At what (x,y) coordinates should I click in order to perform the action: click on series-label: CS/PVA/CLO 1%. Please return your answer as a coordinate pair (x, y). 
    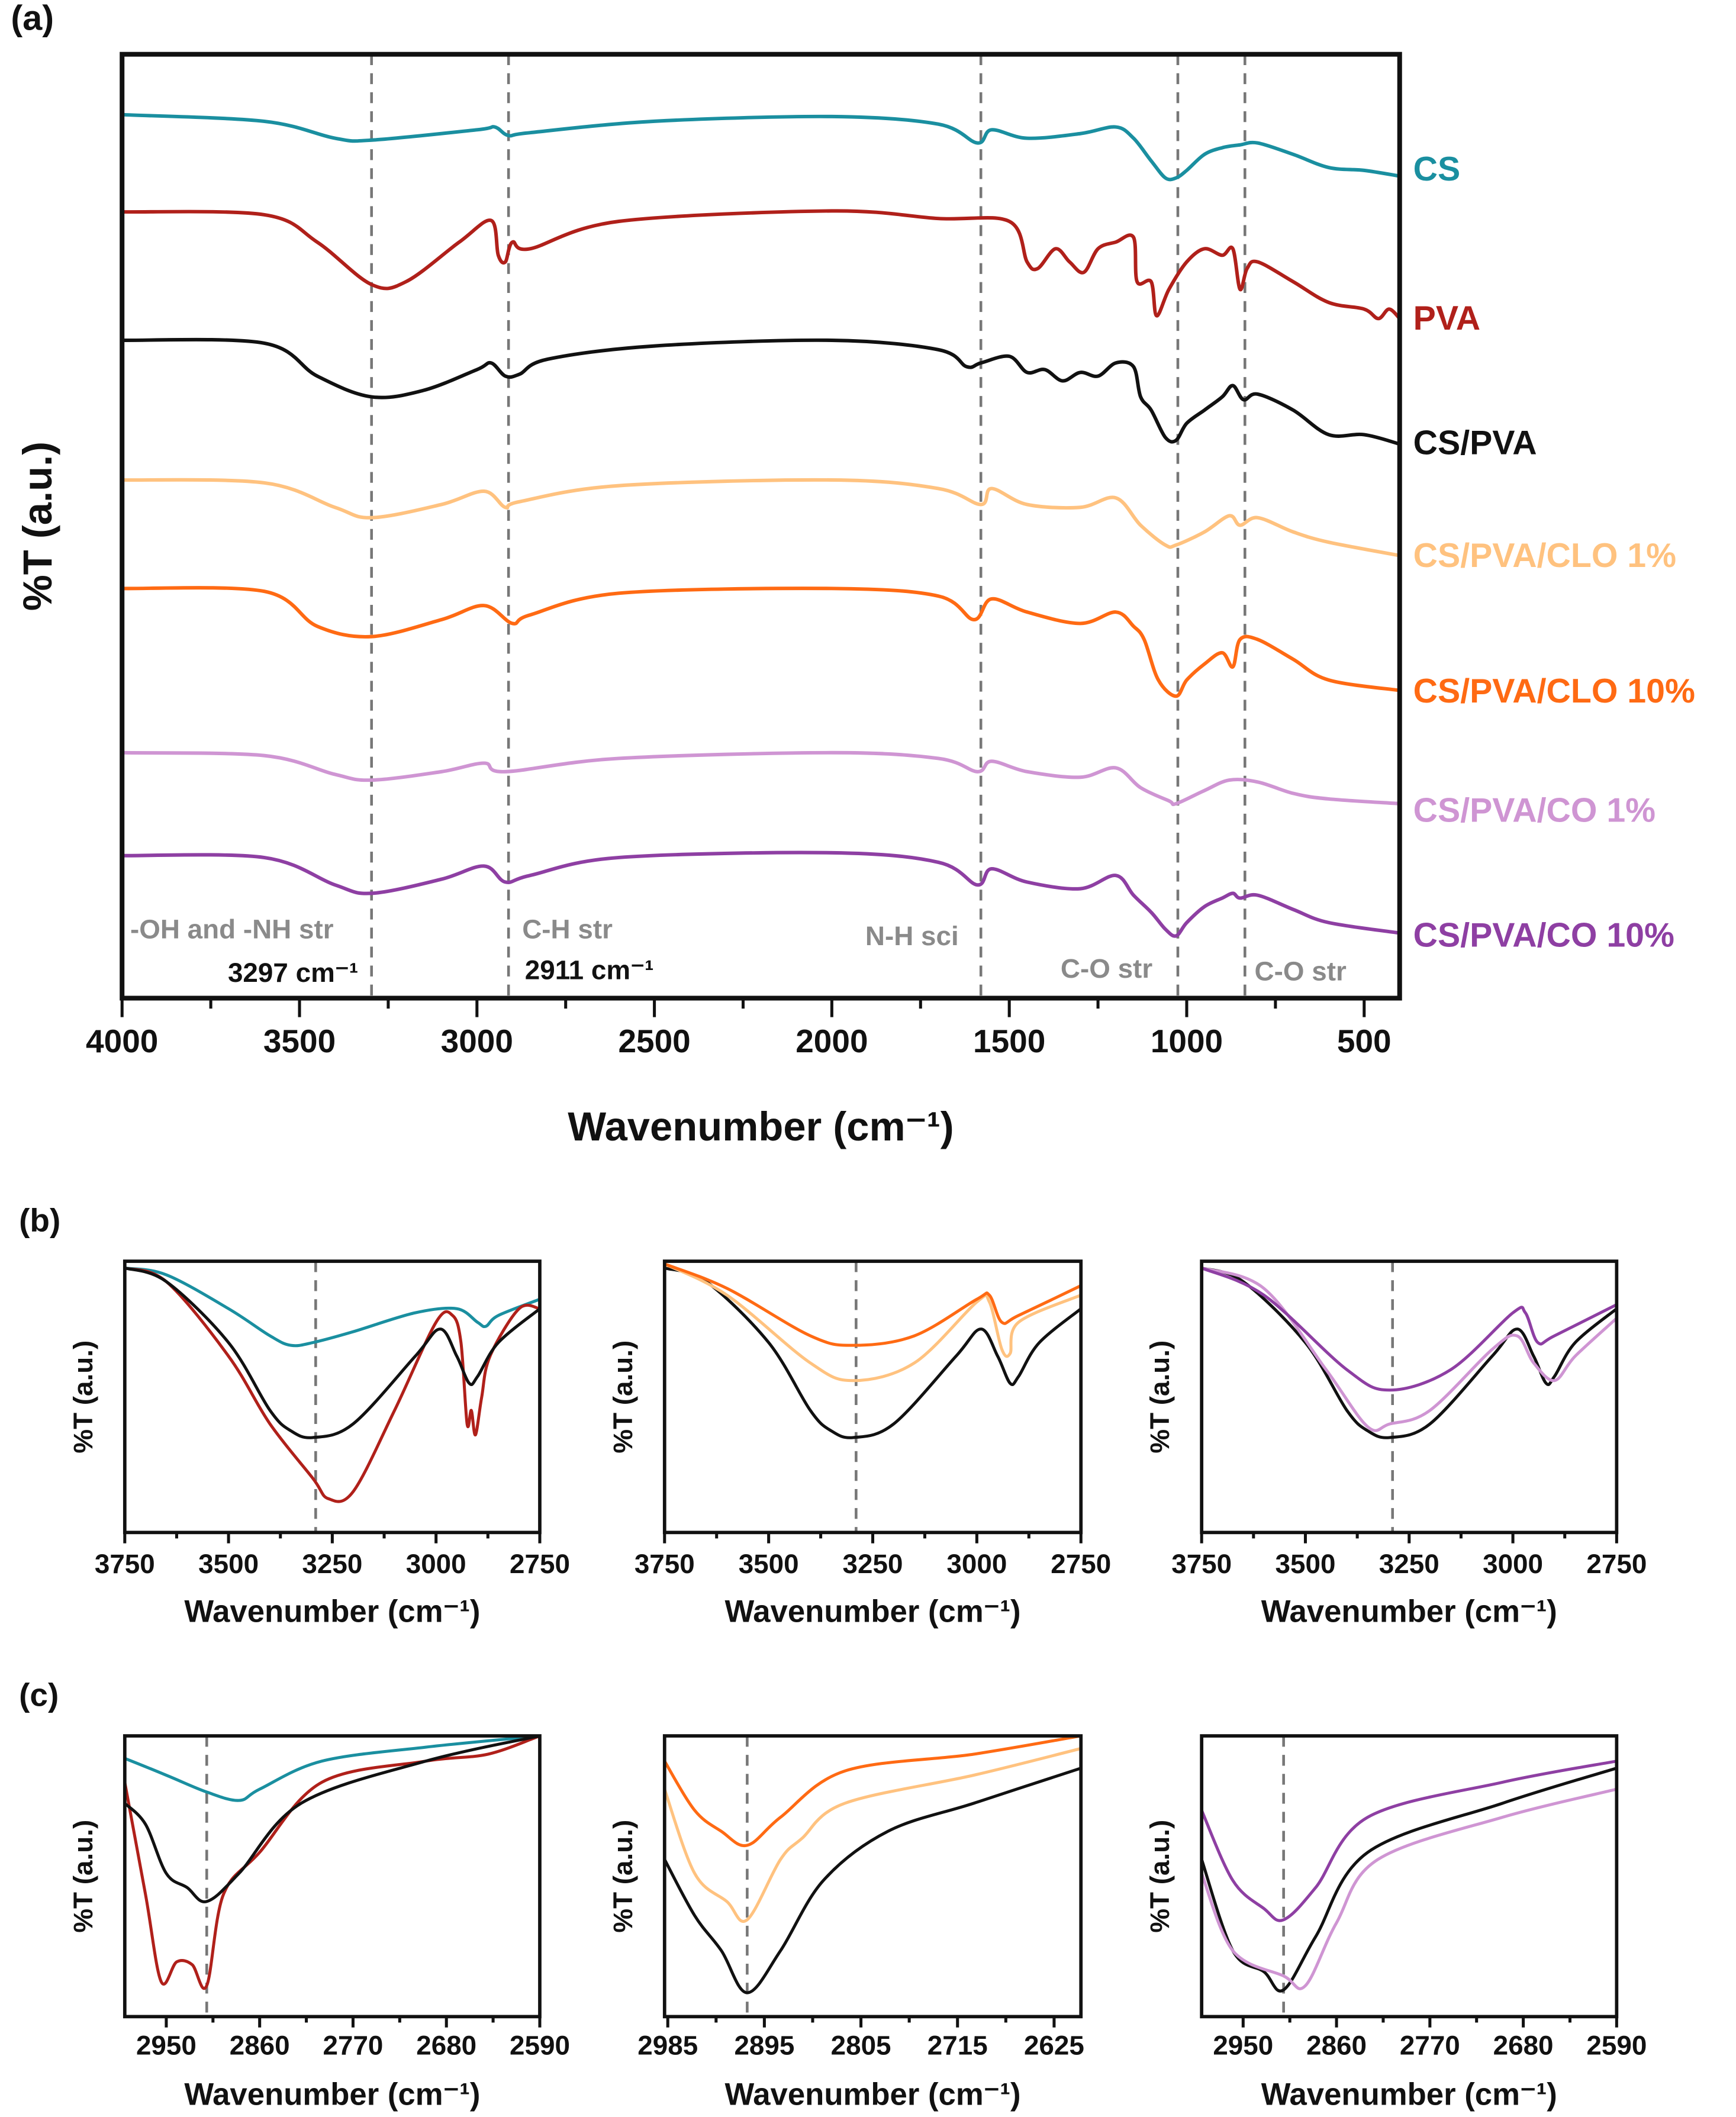
    Looking at the image, I should click on (1544, 556).